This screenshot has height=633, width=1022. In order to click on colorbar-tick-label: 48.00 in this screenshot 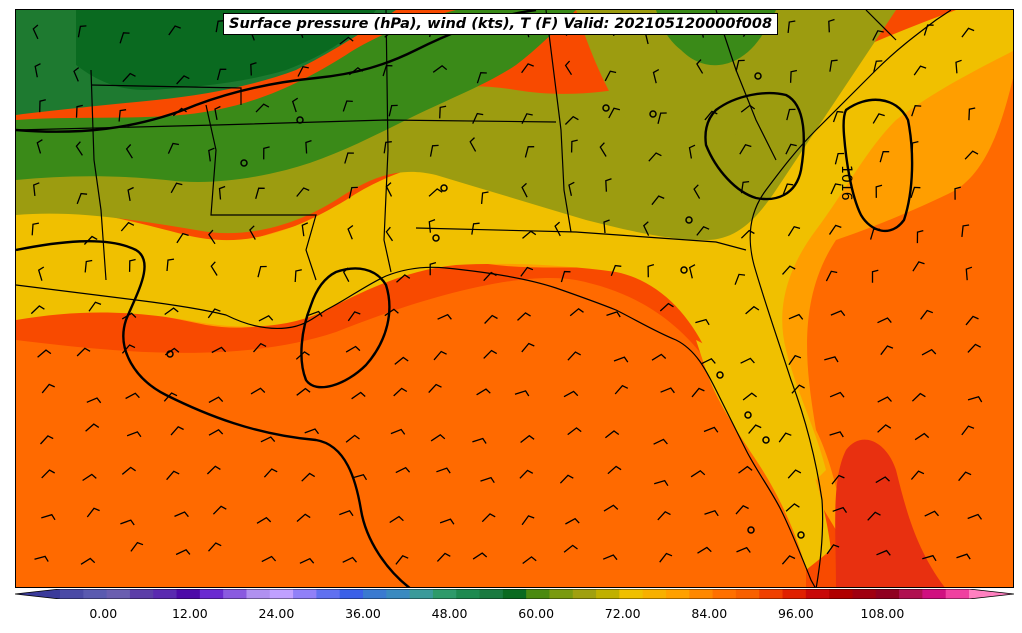, I will do `click(449, 613)`.